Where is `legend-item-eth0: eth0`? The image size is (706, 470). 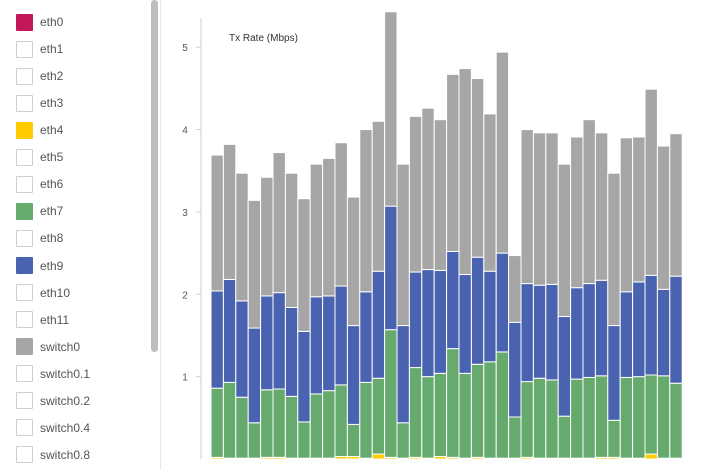
legend-item-eth0: eth0 is located at coordinates (39, 22).